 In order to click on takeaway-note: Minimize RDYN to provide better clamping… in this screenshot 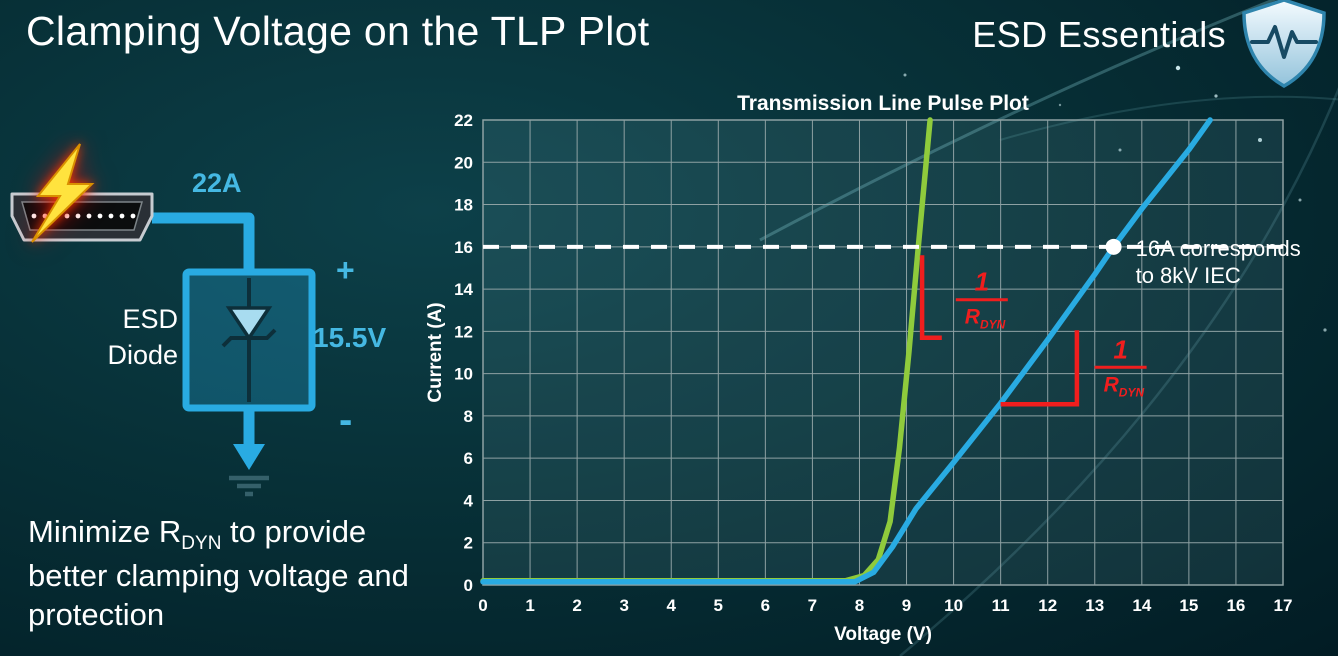, I will do `click(218, 573)`.